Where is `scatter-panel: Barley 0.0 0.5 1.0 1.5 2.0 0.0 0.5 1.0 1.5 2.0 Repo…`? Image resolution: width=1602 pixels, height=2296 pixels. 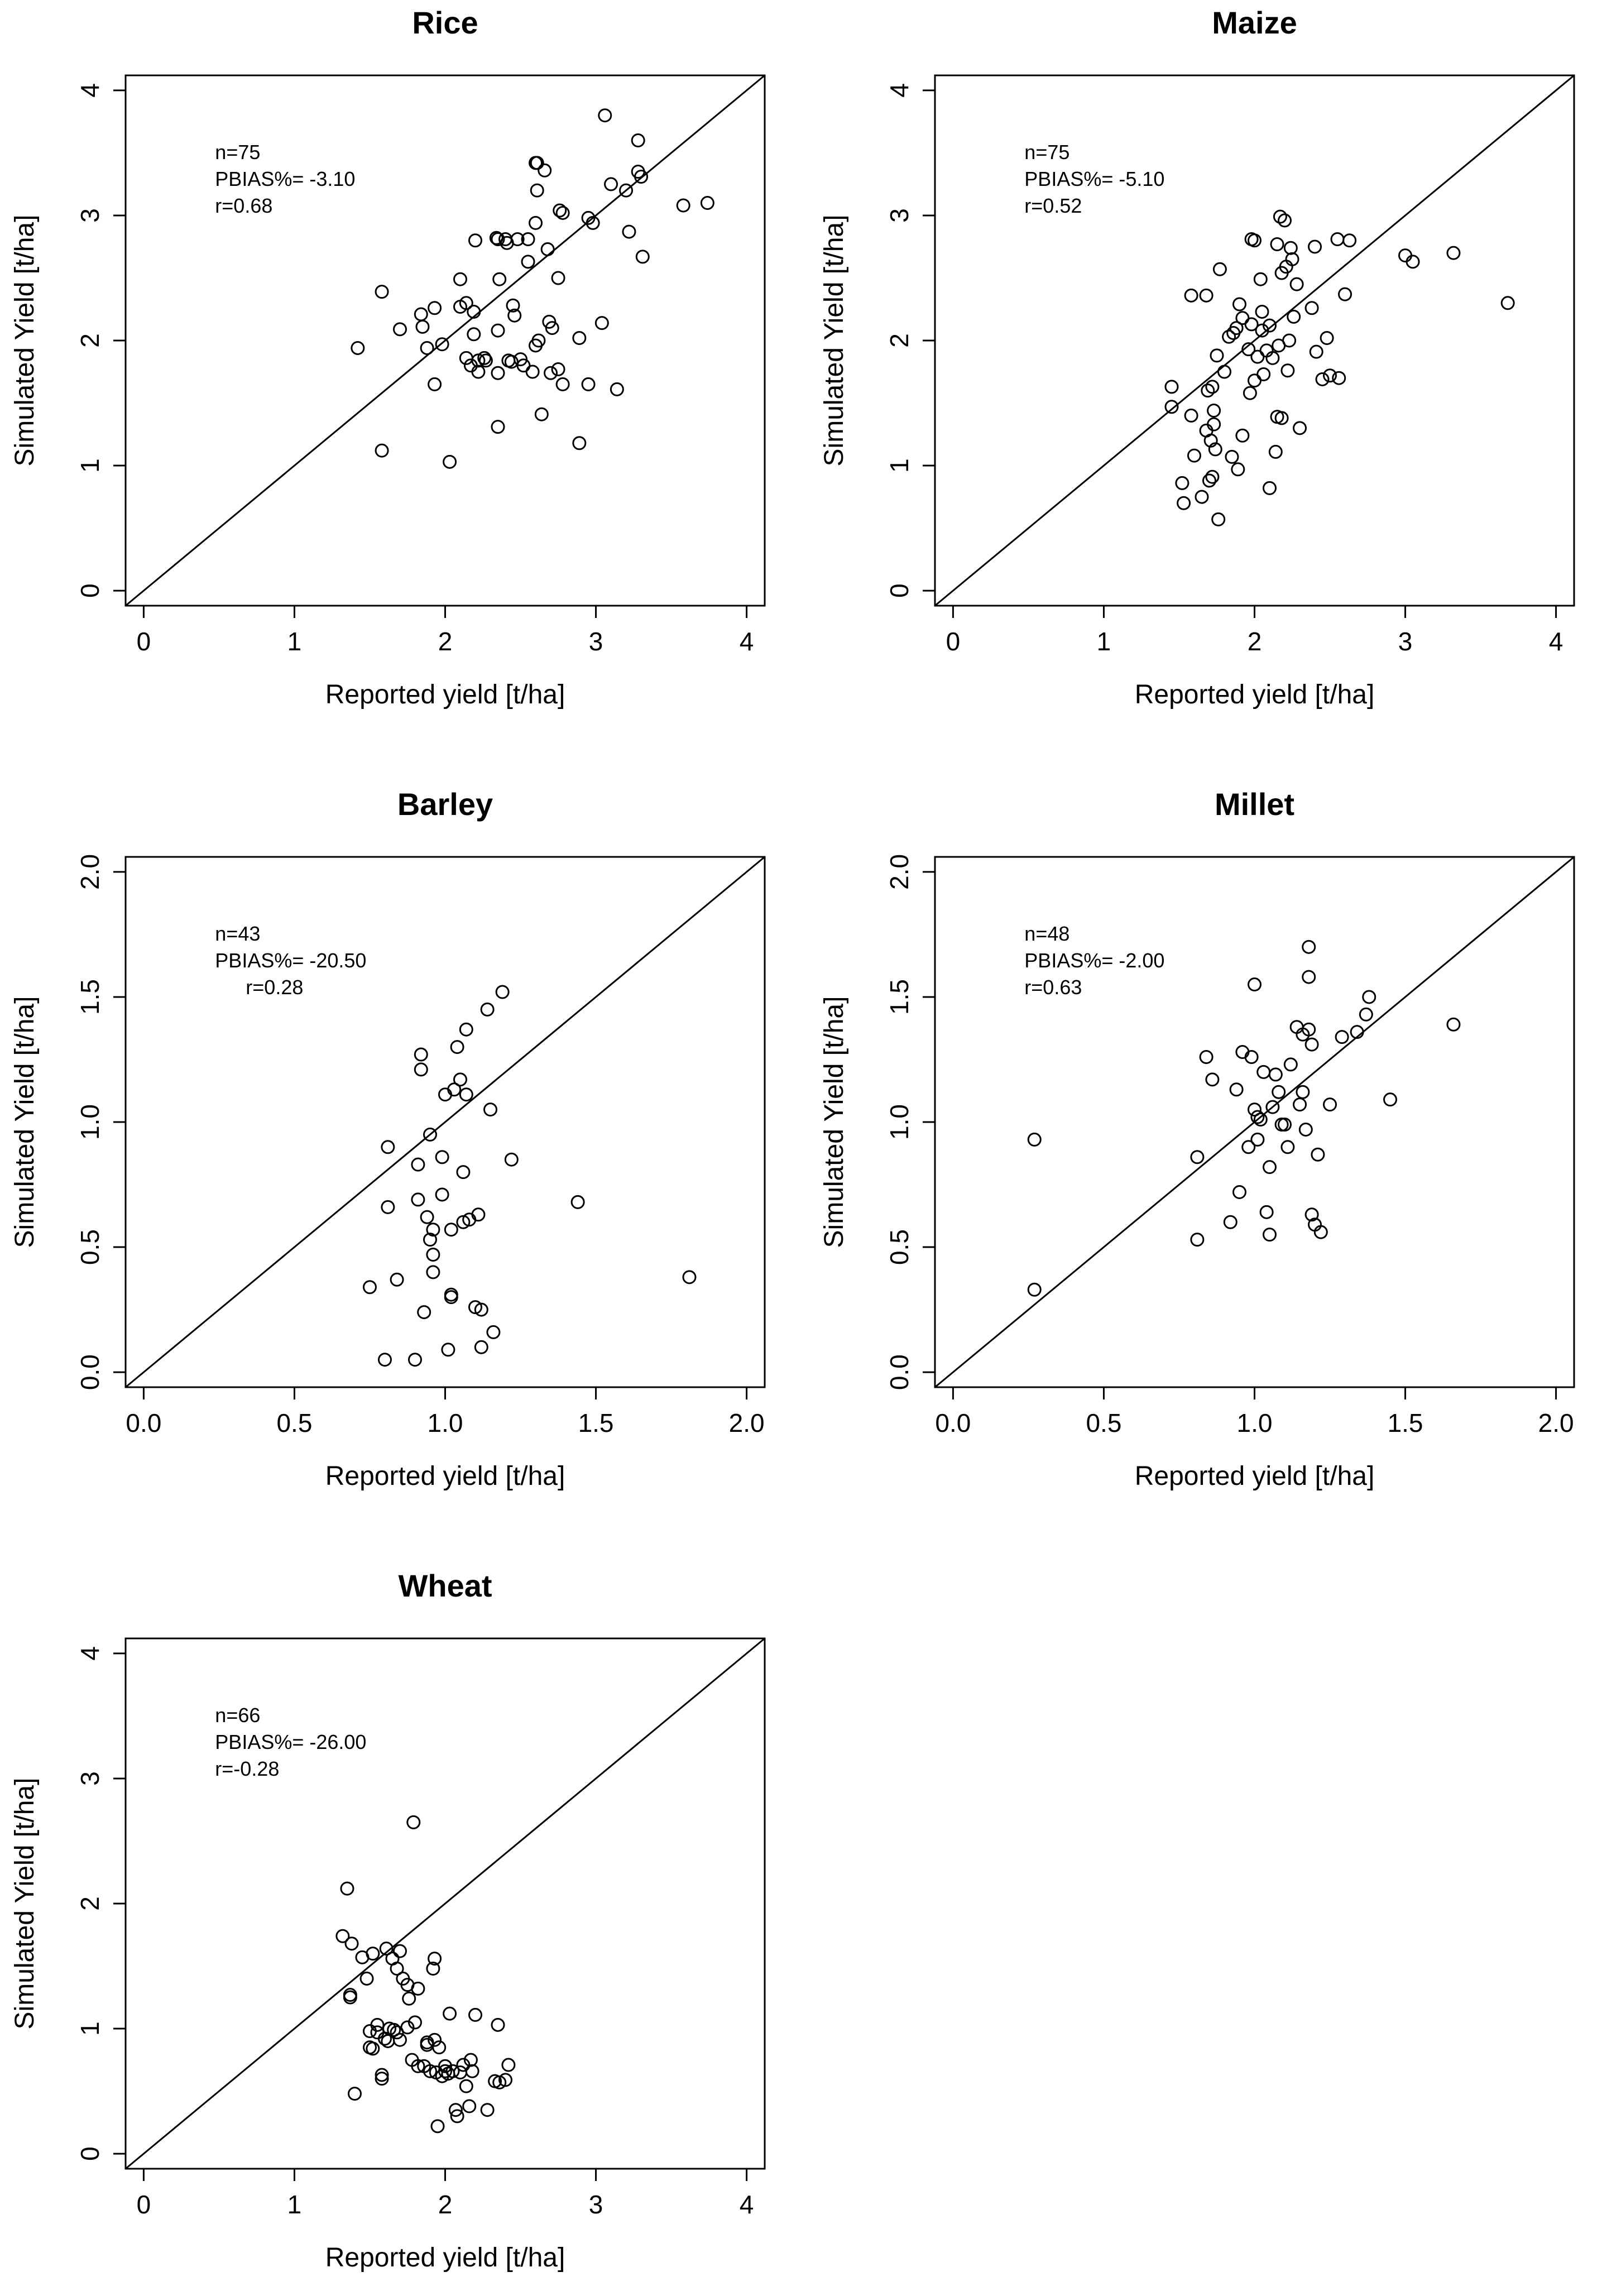
scatter-panel: Barley 0.0 0.5 1.0 1.5 2.0 0.0 0.5 1.0 1.5 2.0 Repo… is located at coordinates (388, 1139).